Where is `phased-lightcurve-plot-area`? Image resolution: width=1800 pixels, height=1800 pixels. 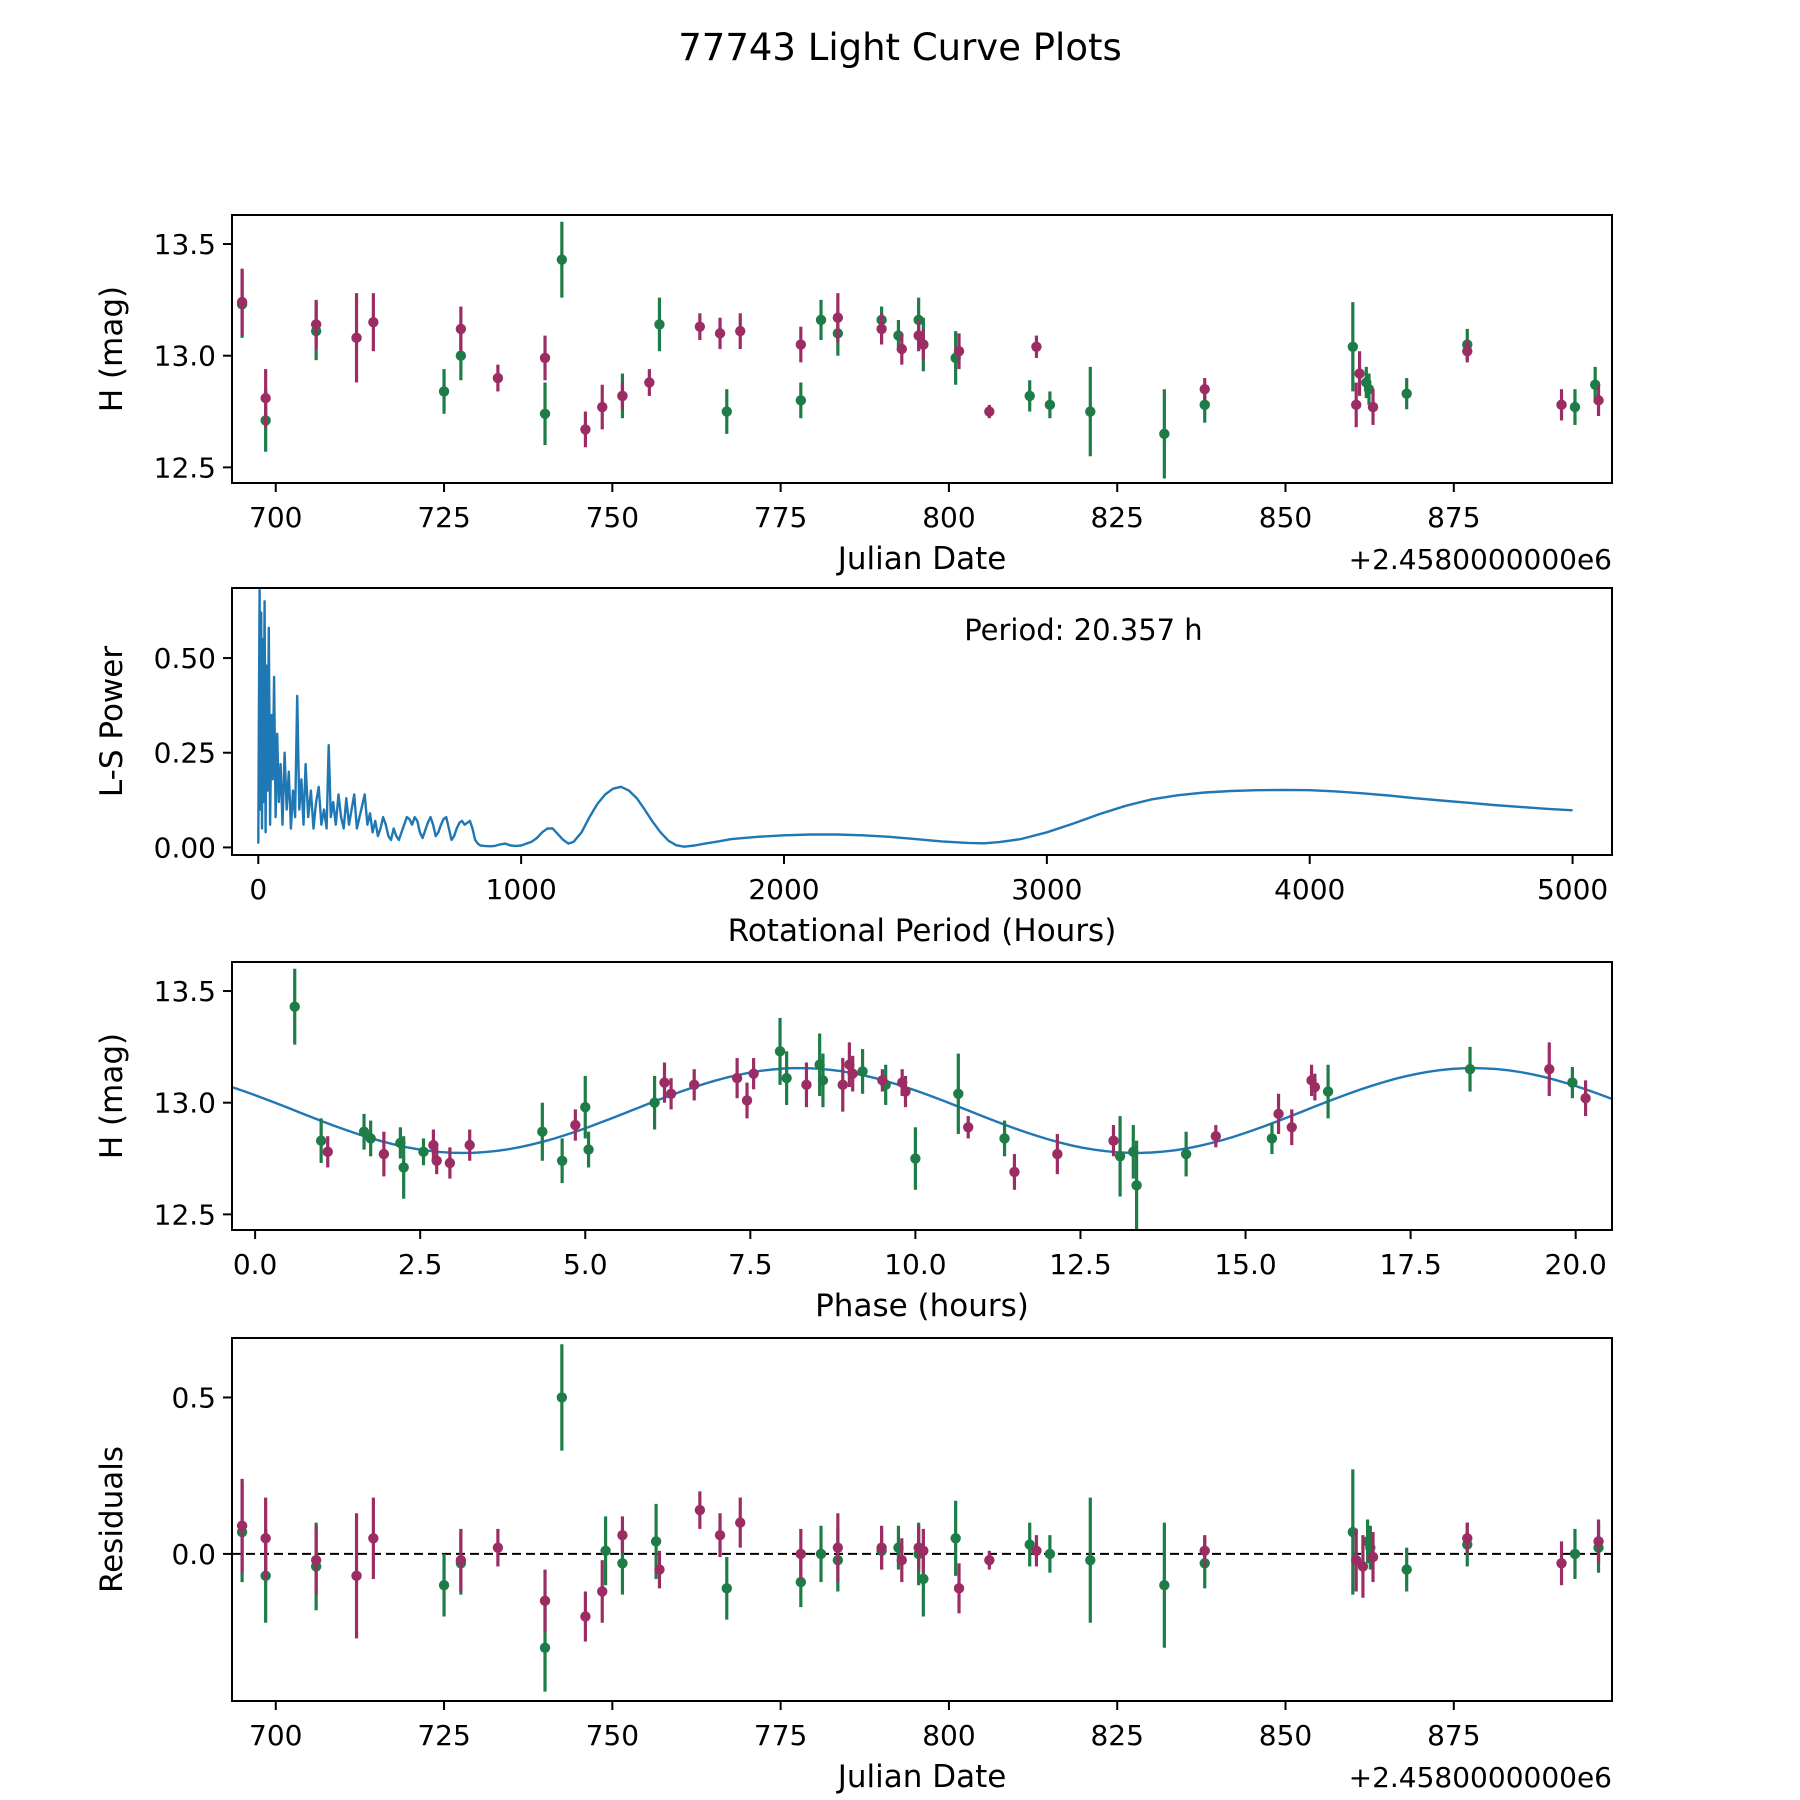
phased-lightcurve-plot-area is located at coordinates (922, 1099).